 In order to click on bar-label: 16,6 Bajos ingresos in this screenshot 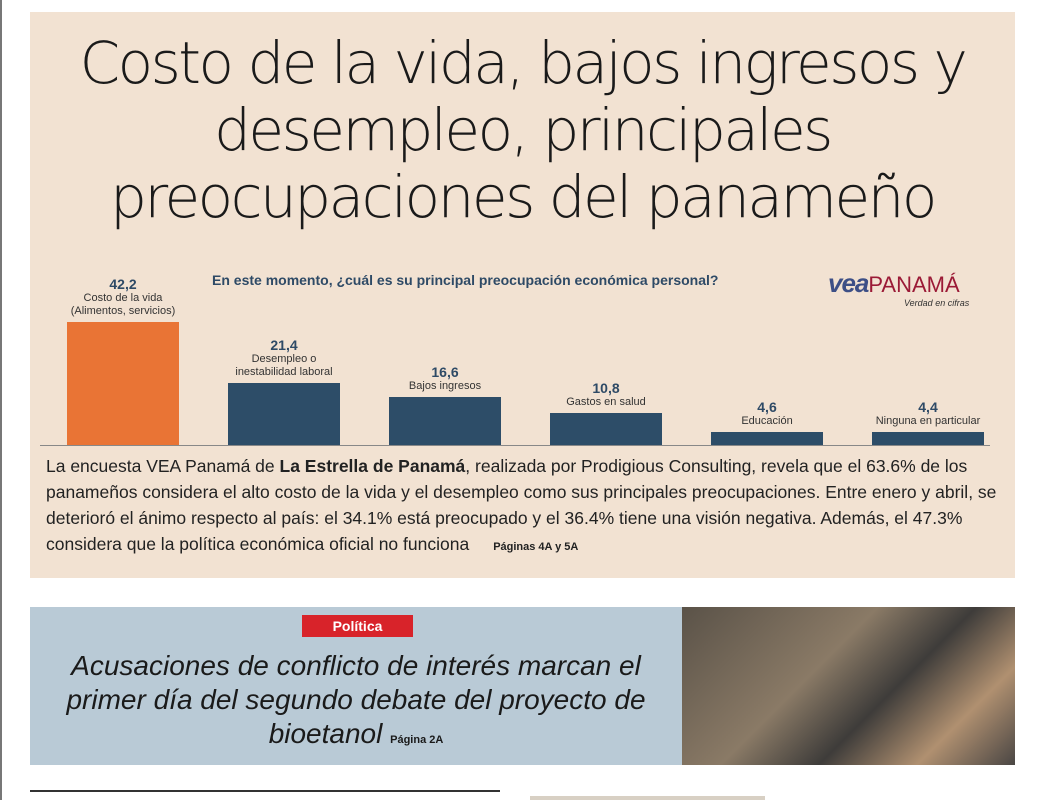, I will do `click(445, 378)`.